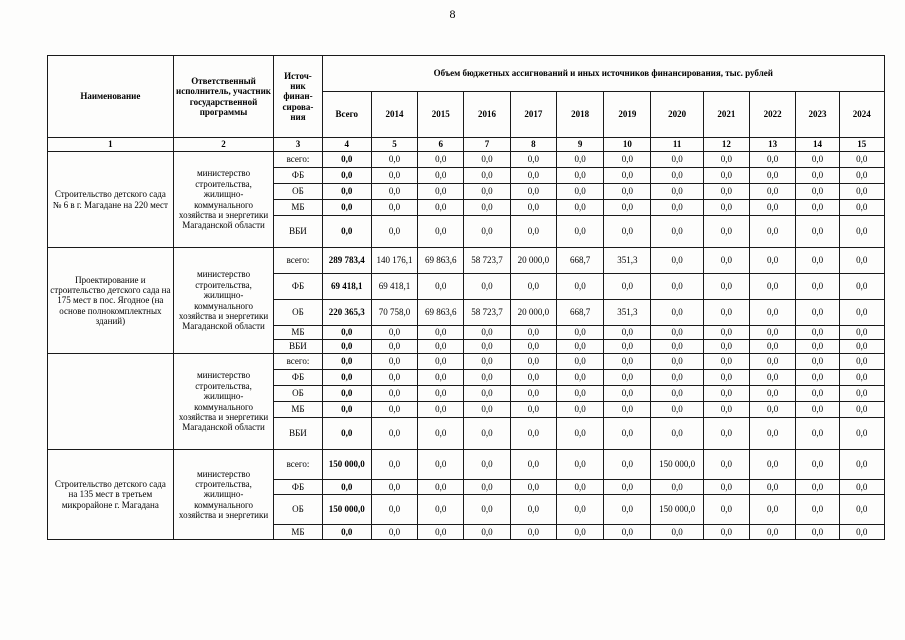 The image size is (905, 640). What do you see at coordinates (110, 96) in the screenshot?
I see `header-name: Наименование` at bounding box center [110, 96].